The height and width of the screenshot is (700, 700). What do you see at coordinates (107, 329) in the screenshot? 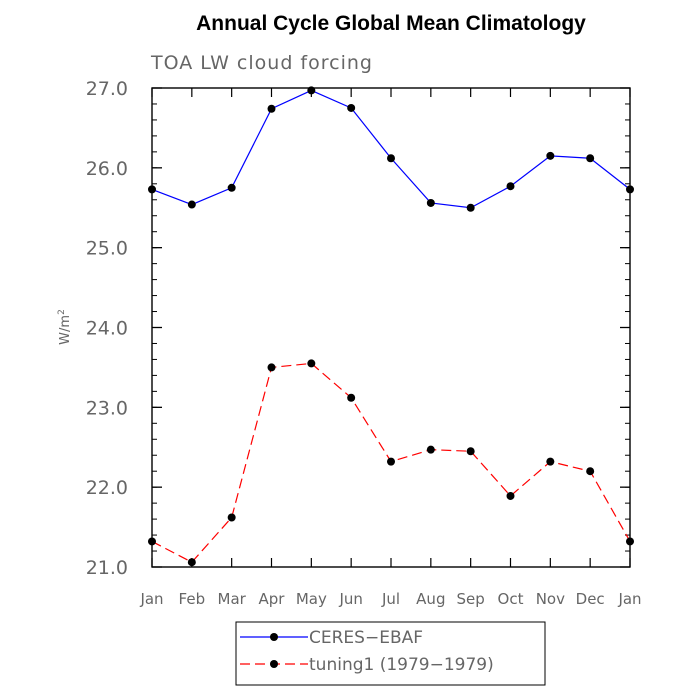
I see `y-tick-label: 24.0` at bounding box center [107, 329].